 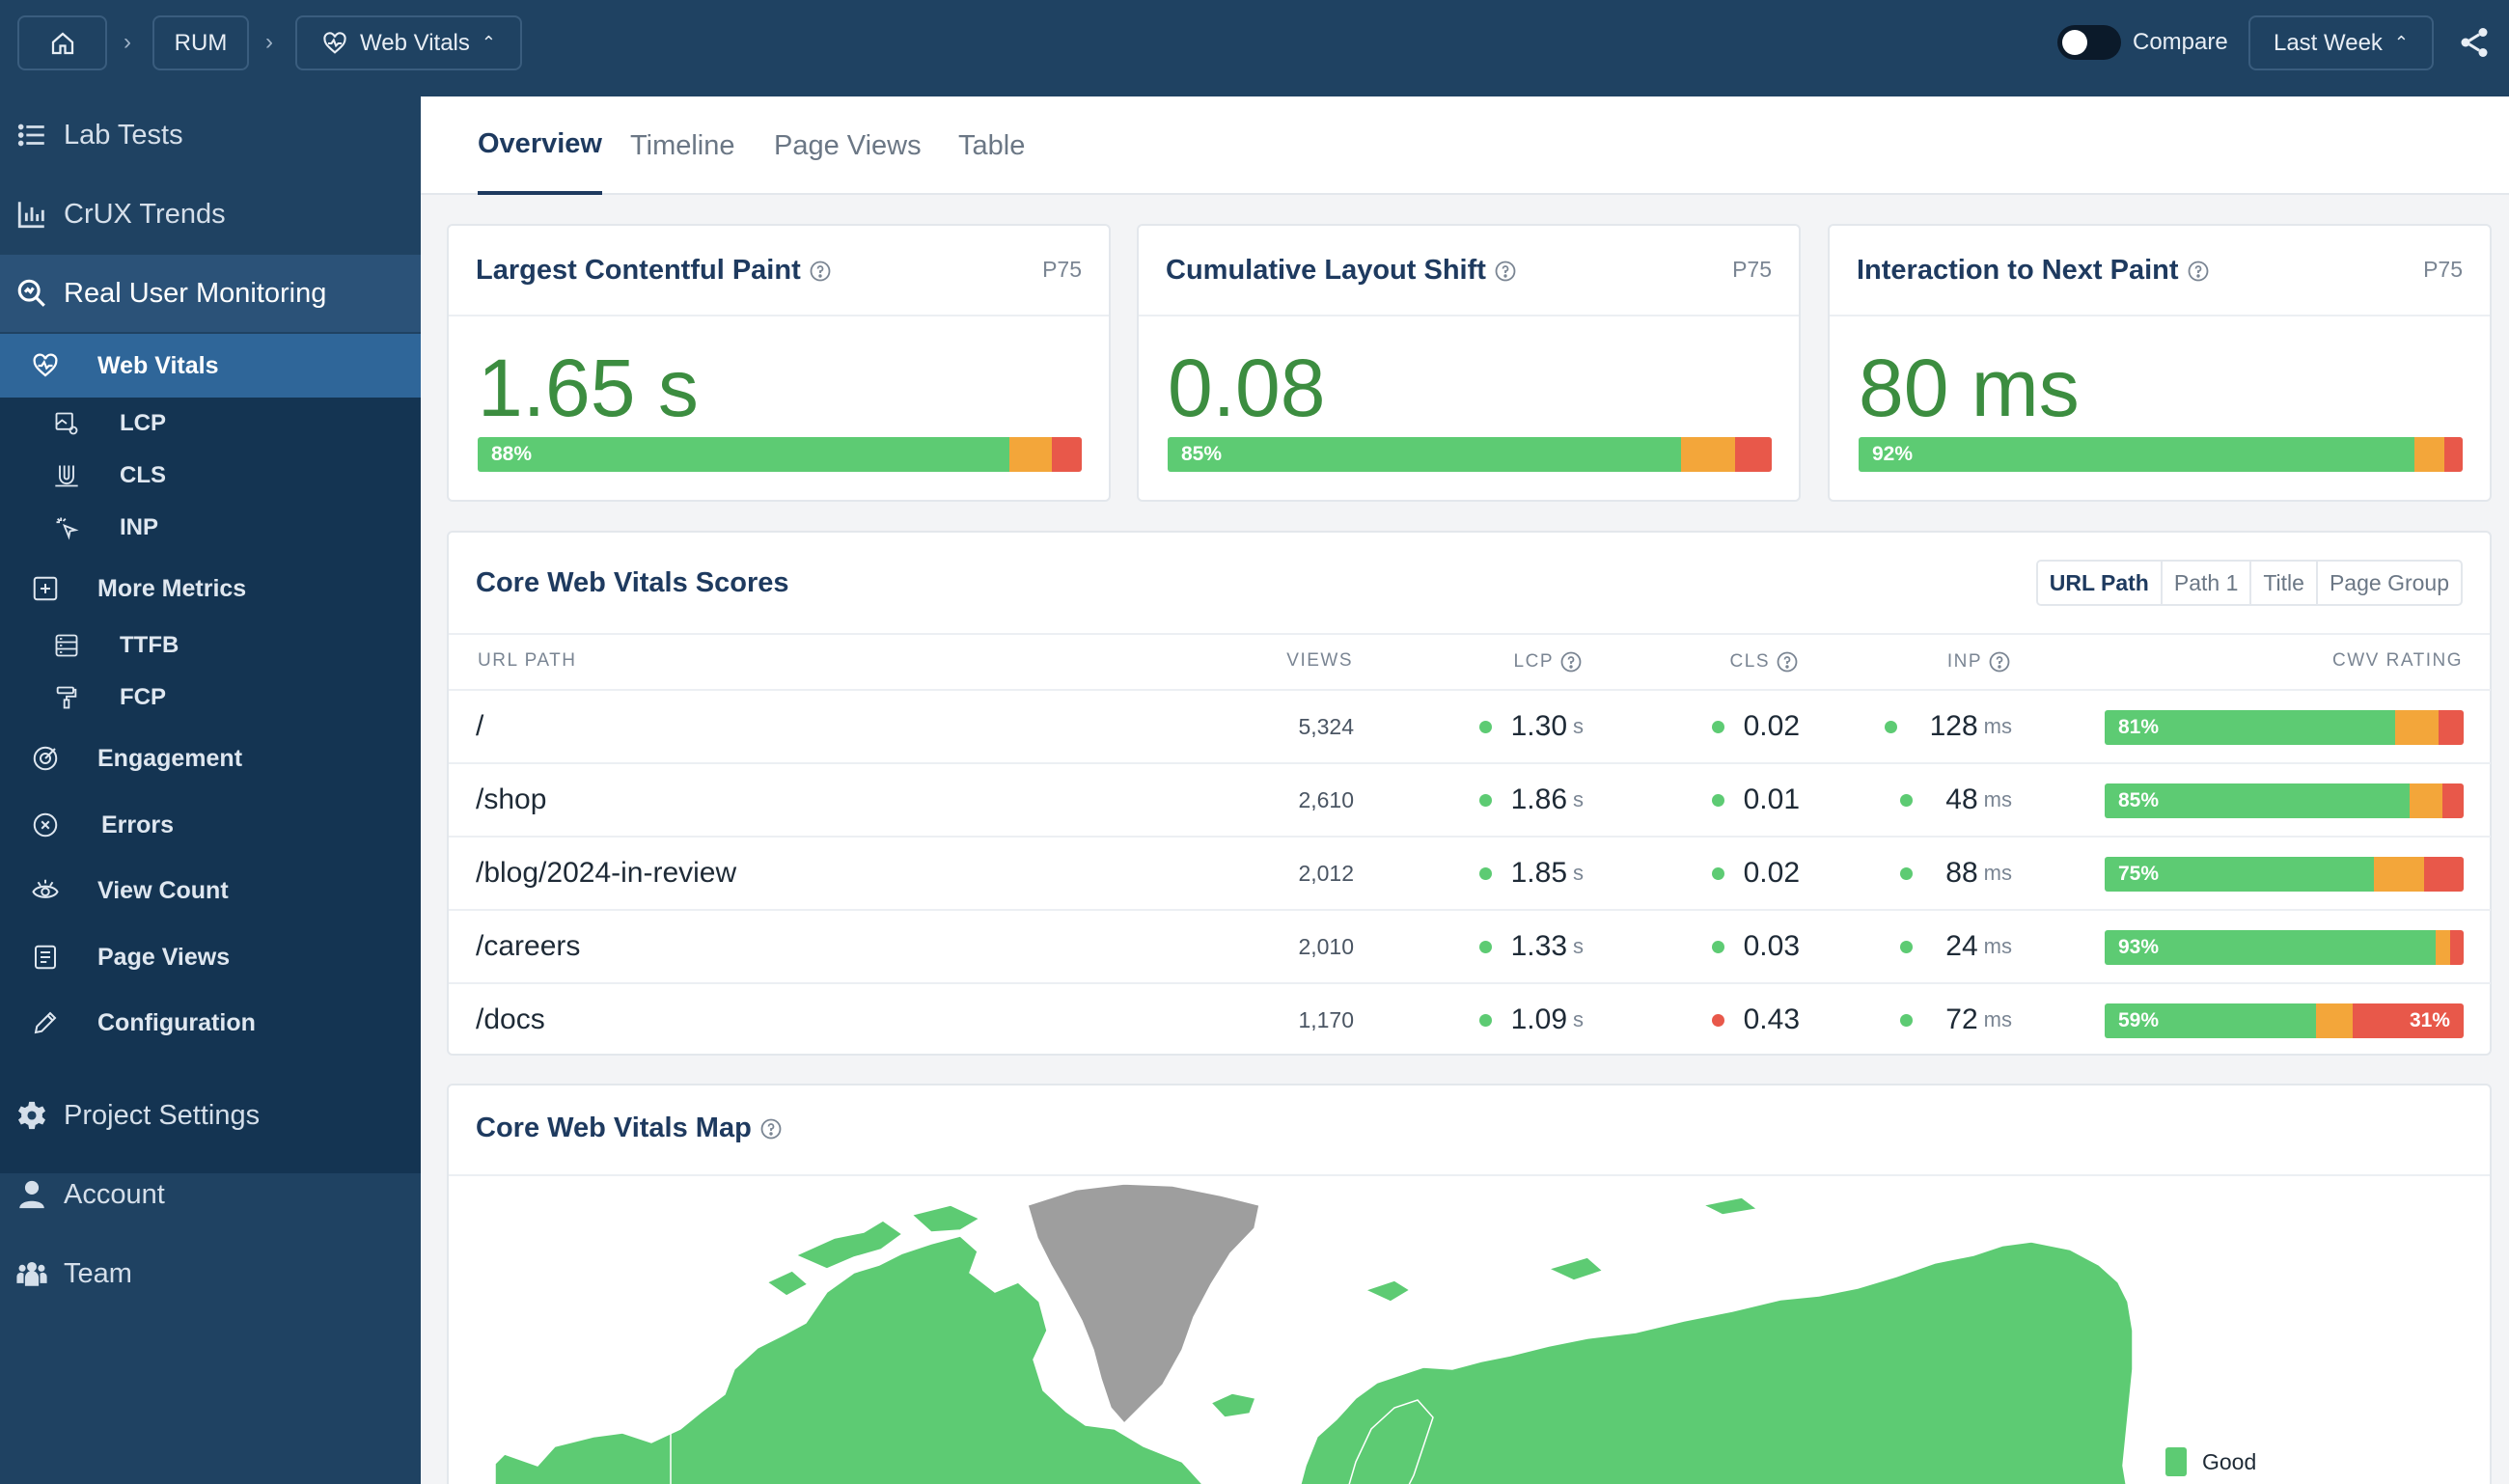 I want to click on row-url-path: /blog/2024-in-review, so click(x=606, y=873).